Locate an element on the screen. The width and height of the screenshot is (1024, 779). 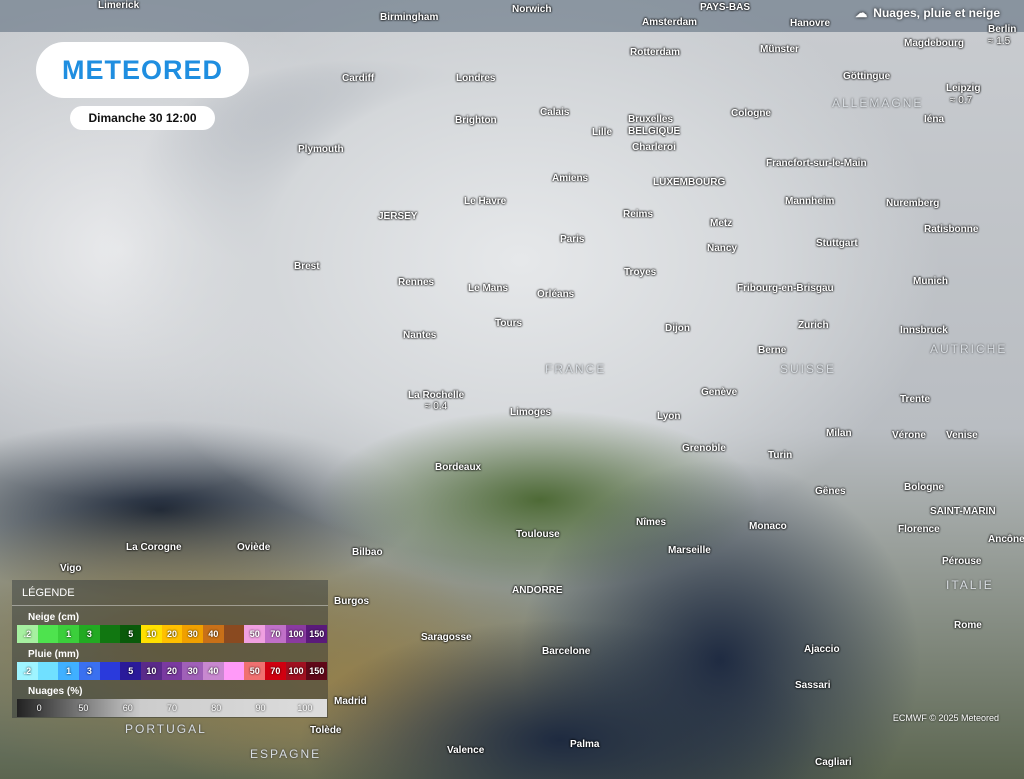
city-label: Monaco is located at coordinates (768, 526).